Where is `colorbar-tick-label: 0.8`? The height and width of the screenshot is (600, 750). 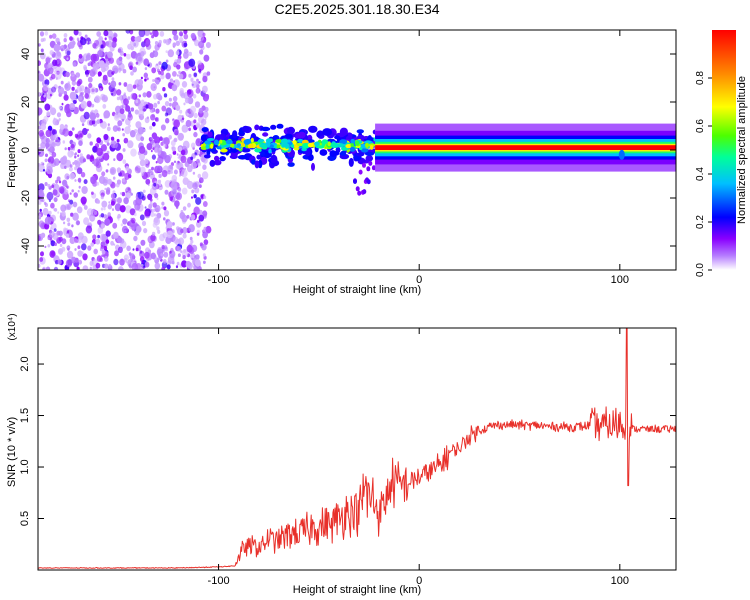
colorbar-tick-label: 0.8 is located at coordinates (700, 78).